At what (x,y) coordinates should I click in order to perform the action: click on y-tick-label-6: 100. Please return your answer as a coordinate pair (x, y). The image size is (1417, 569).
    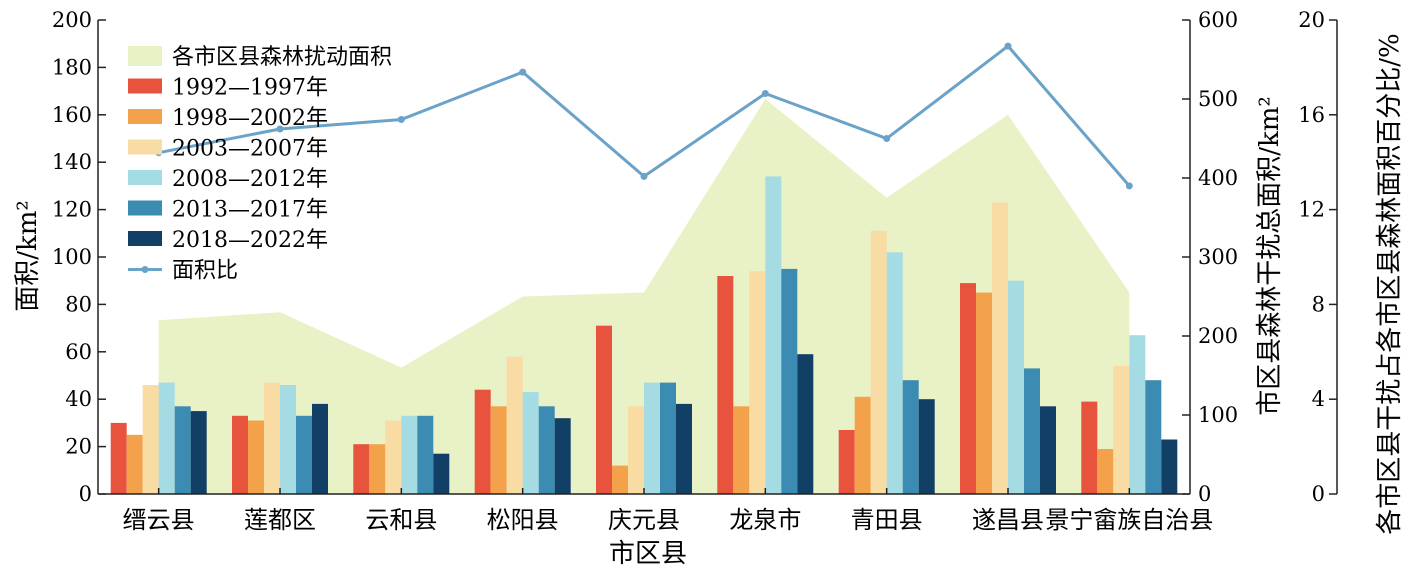
    Looking at the image, I should click on (72, 257).